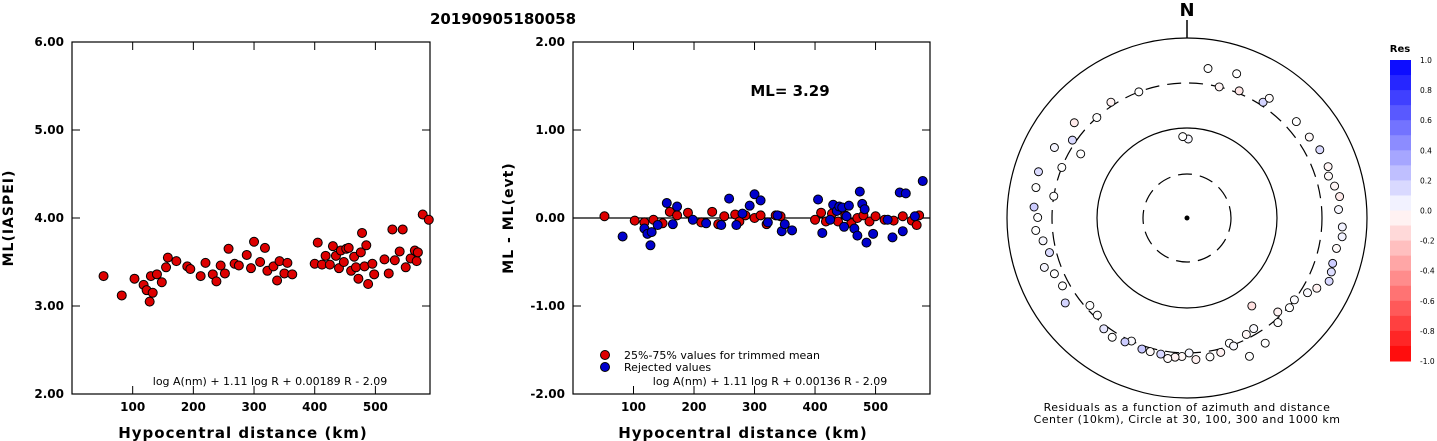 Image resolution: width=1437 pixels, height=441 pixels. What do you see at coordinates (667, 367) in the screenshot?
I see `legend-label-rejected: Rejected values` at bounding box center [667, 367].